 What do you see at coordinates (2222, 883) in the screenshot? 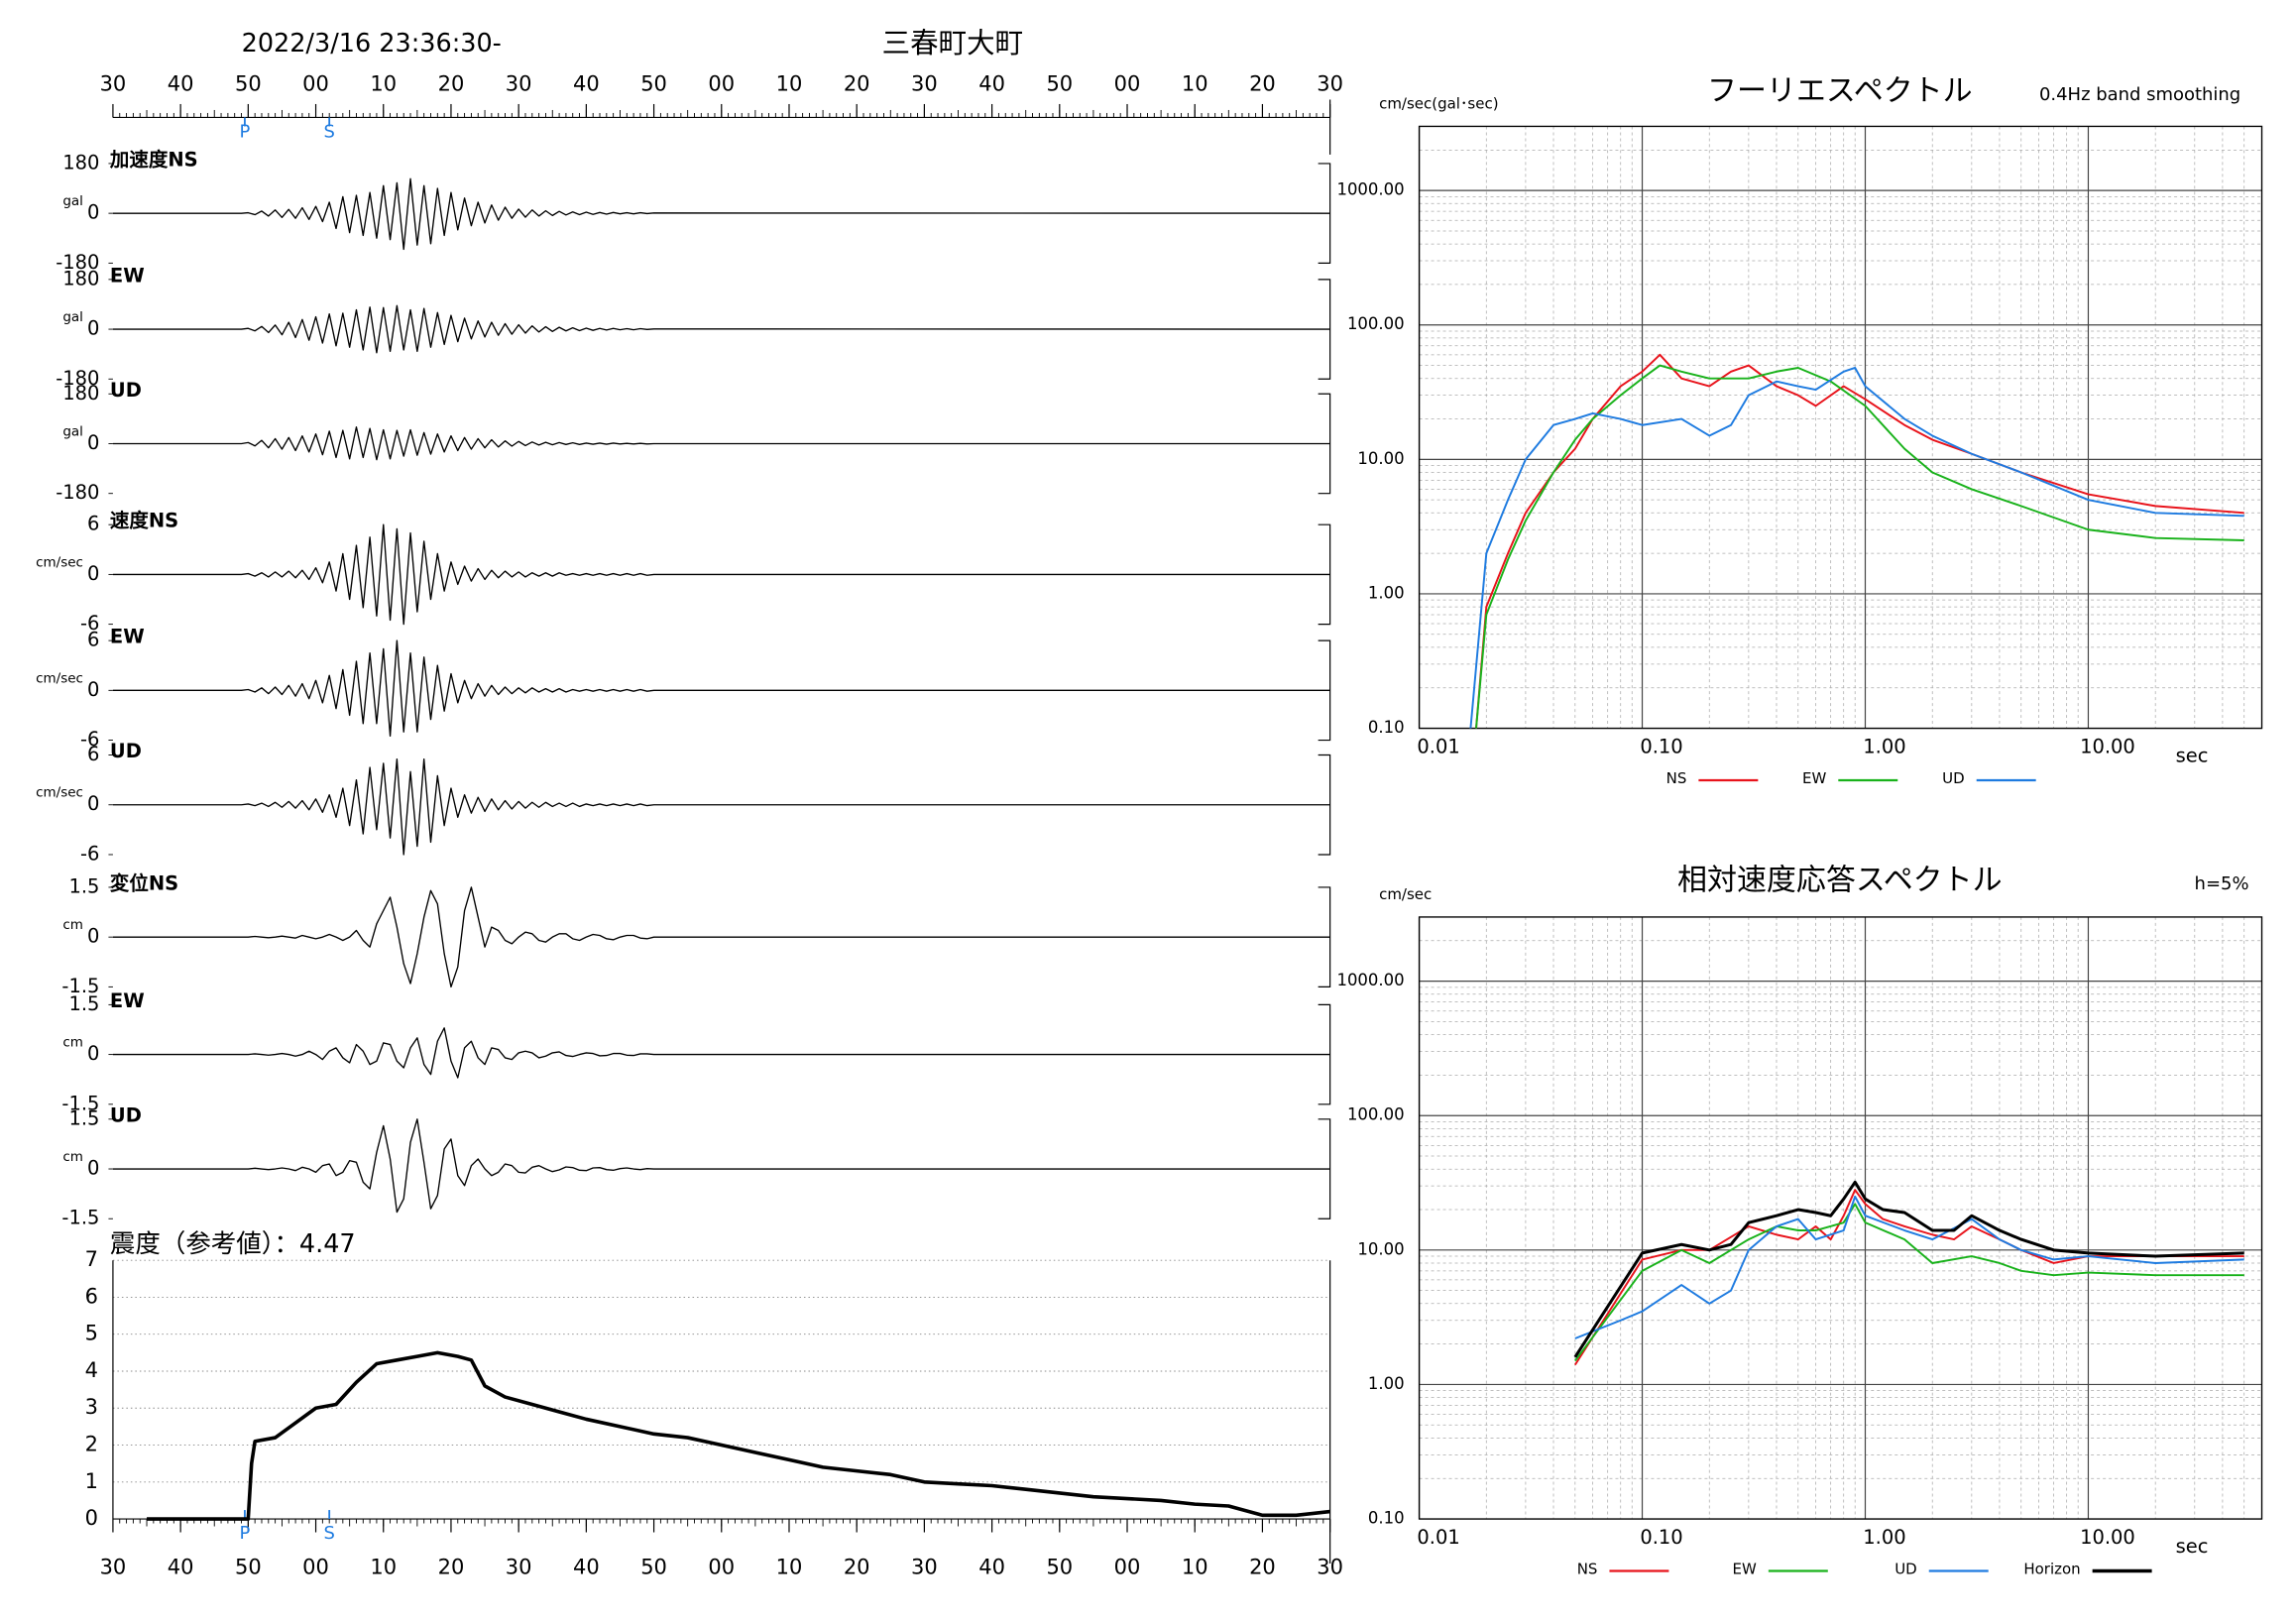
I see `chart-subtitle: h=5%` at bounding box center [2222, 883].